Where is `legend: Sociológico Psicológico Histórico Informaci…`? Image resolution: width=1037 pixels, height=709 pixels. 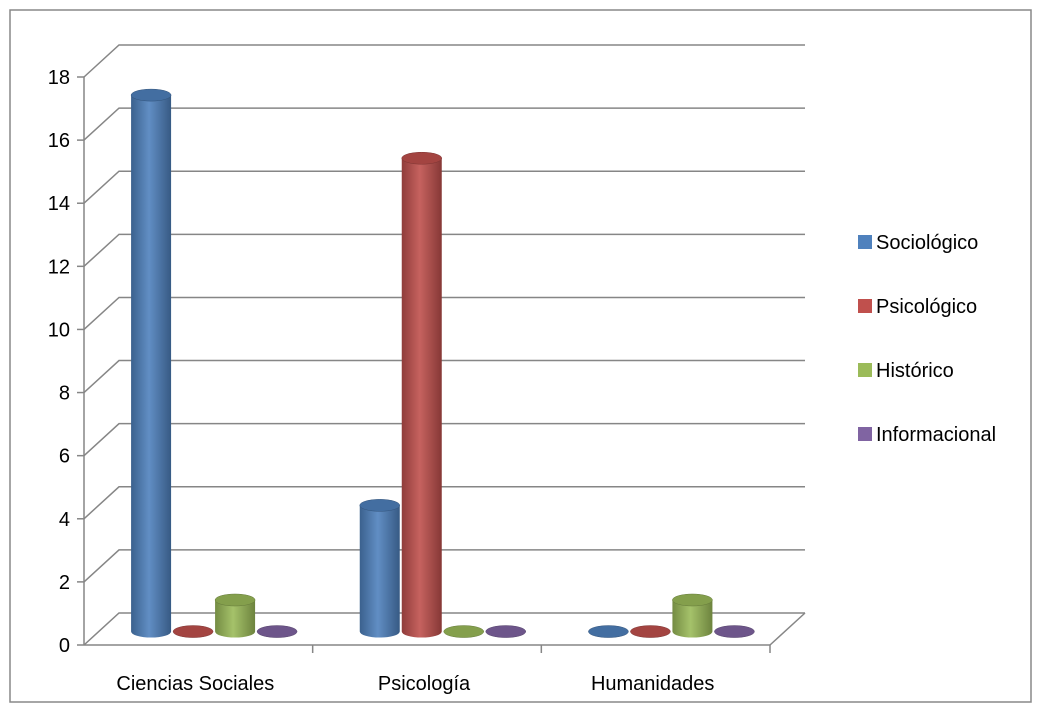
legend: Sociológico Psicológico Histórico Informaci… is located at coordinates (927, 339).